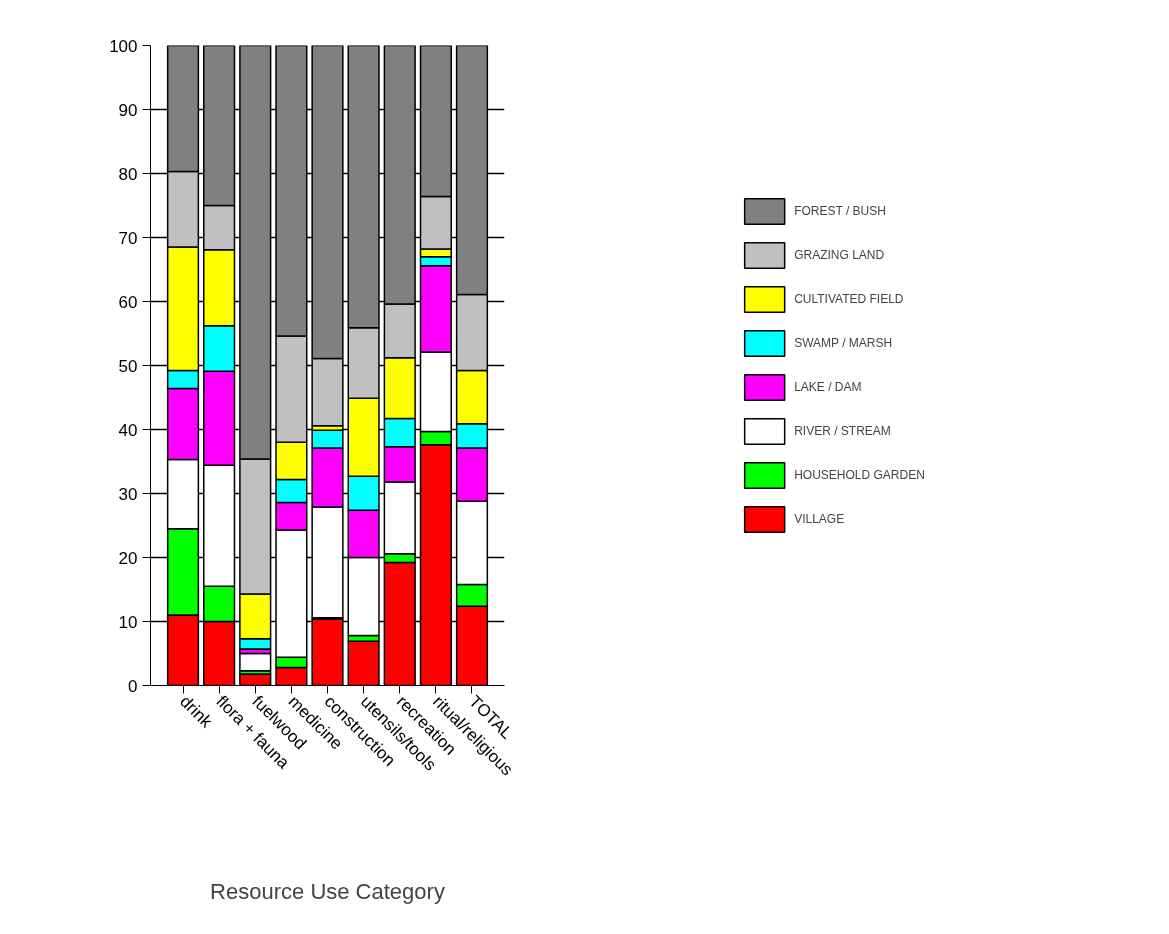  I want to click on y-tick-label: 70, so click(128, 238).